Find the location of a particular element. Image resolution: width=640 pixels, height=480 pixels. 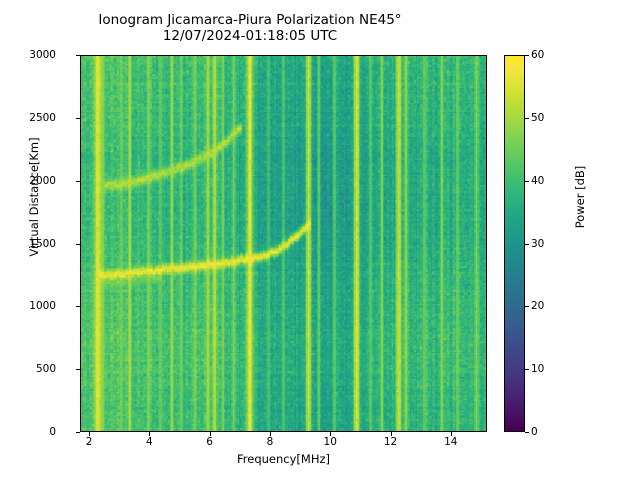

colorbar-tick-label: 50 is located at coordinates (538, 117).